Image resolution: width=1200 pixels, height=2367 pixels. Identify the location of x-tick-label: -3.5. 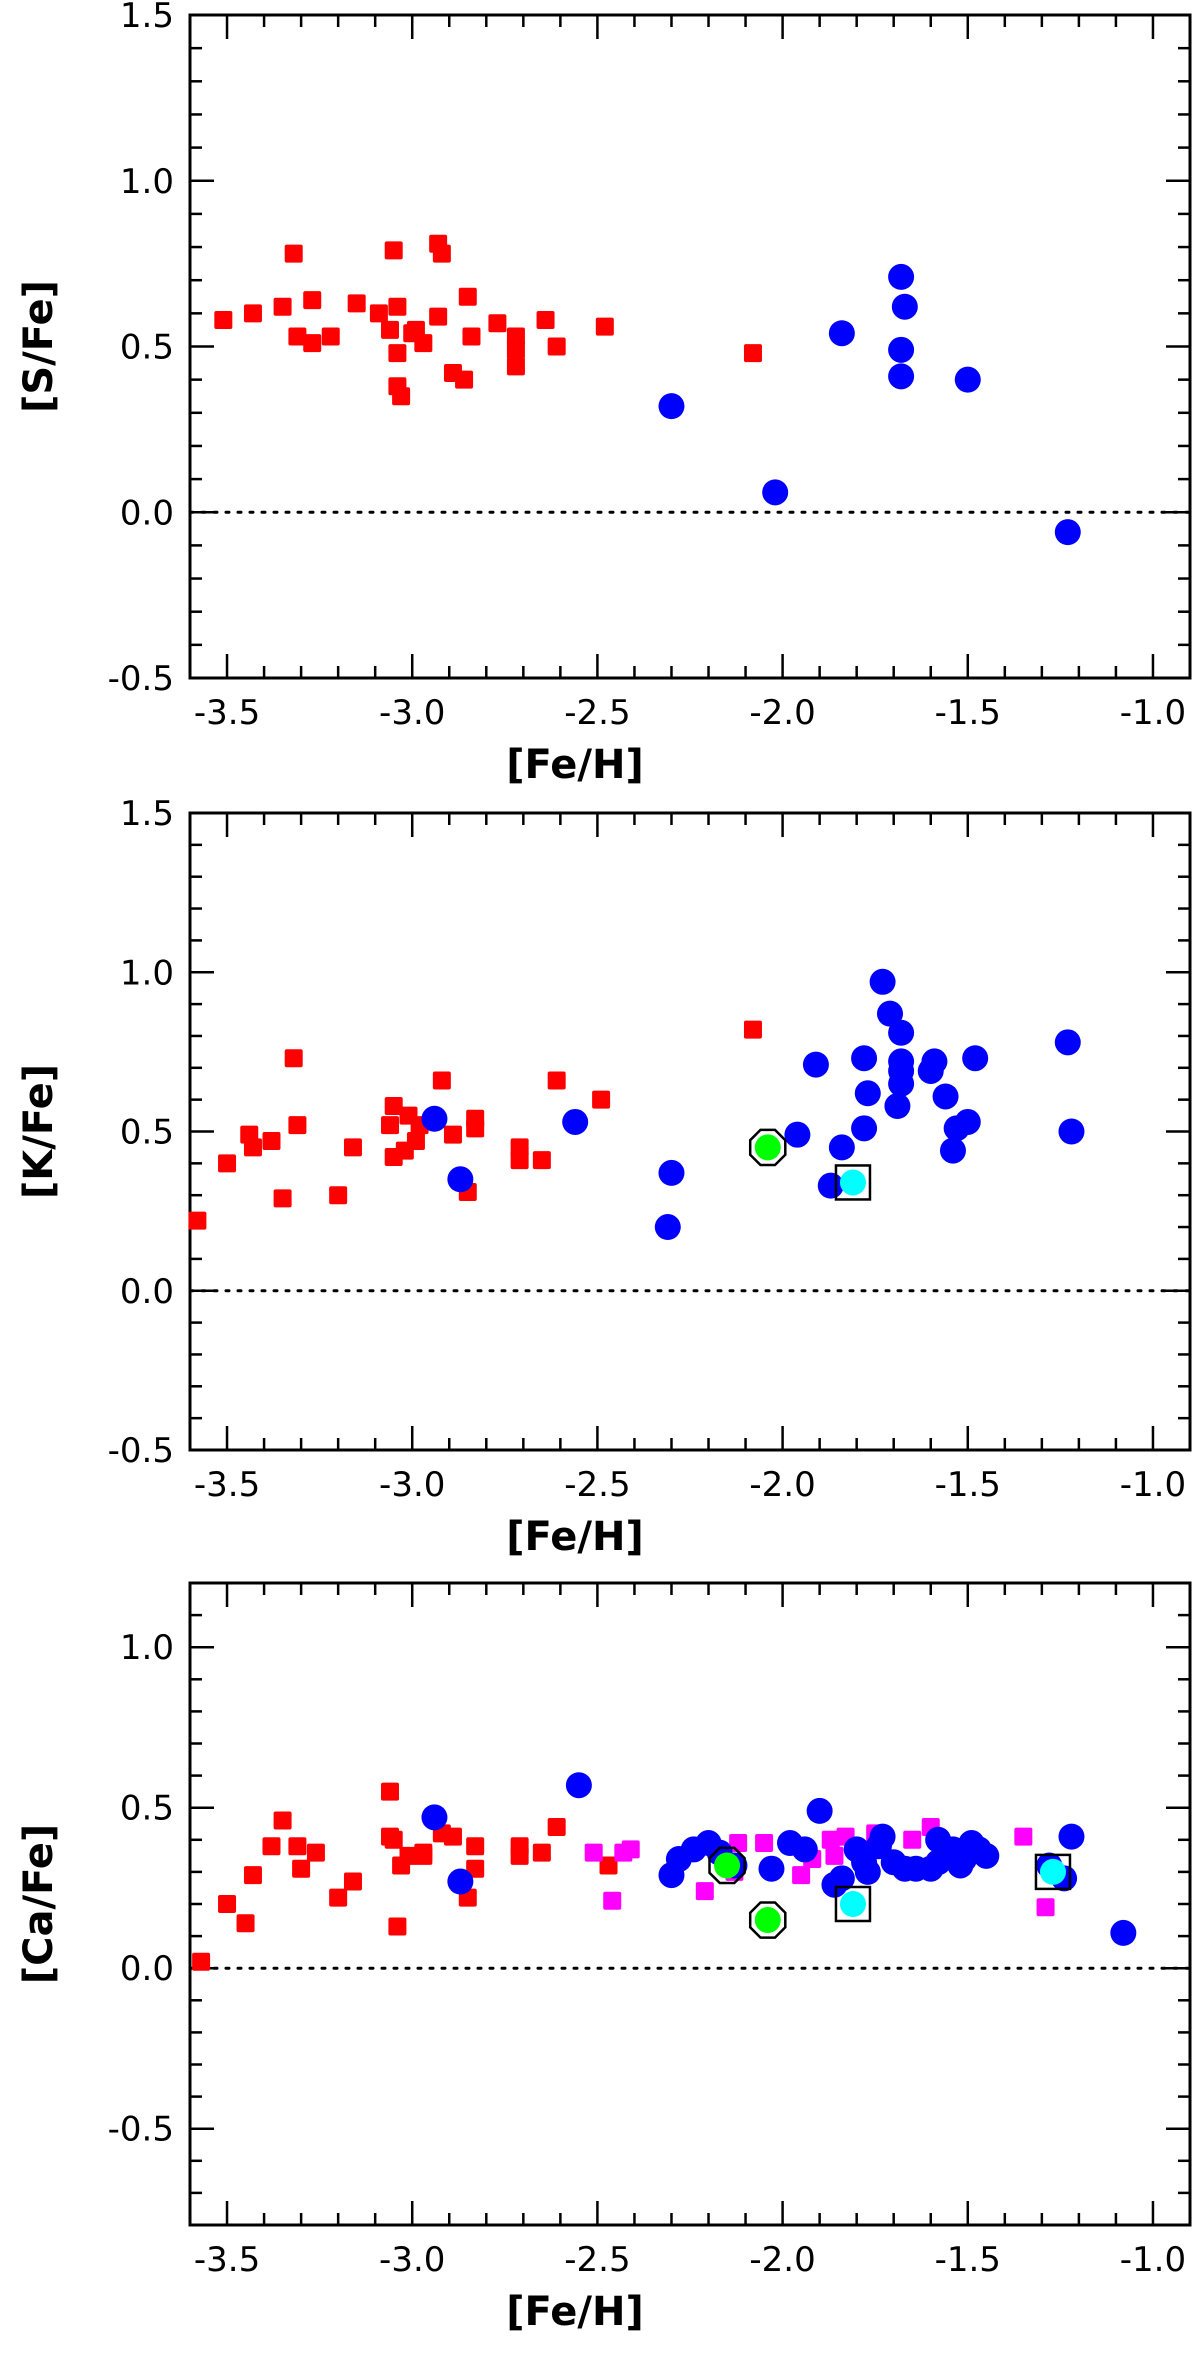
(227, 1485).